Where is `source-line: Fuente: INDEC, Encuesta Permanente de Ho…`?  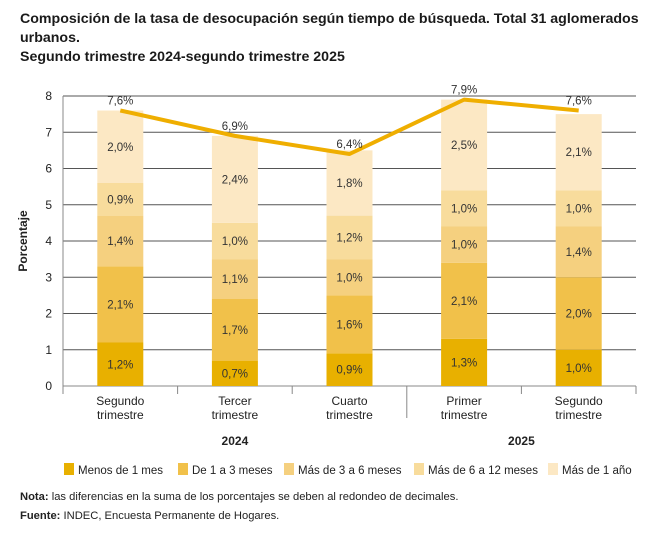 source-line: Fuente: INDEC, Encuesta Permanente de Ho… is located at coordinates (239, 516).